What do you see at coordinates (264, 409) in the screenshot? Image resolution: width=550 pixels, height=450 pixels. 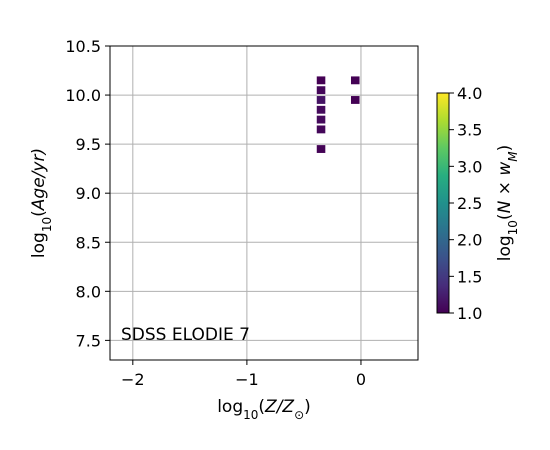 I see `x-axis-label: log10(Z/Z⊙)` at bounding box center [264, 409].